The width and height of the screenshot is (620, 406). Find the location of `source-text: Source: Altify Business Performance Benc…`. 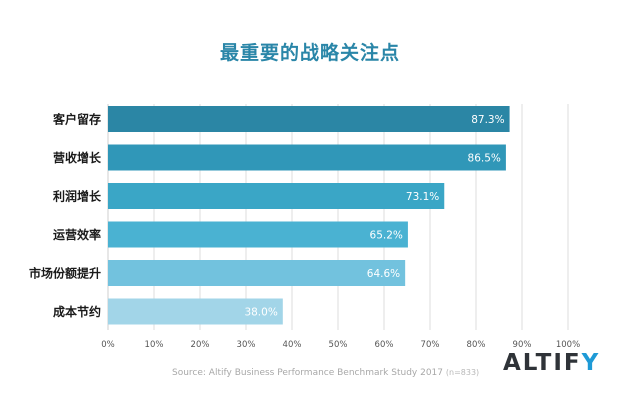

source-text: Source: Altify Business Performance Benc… is located at coordinates (308, 373).